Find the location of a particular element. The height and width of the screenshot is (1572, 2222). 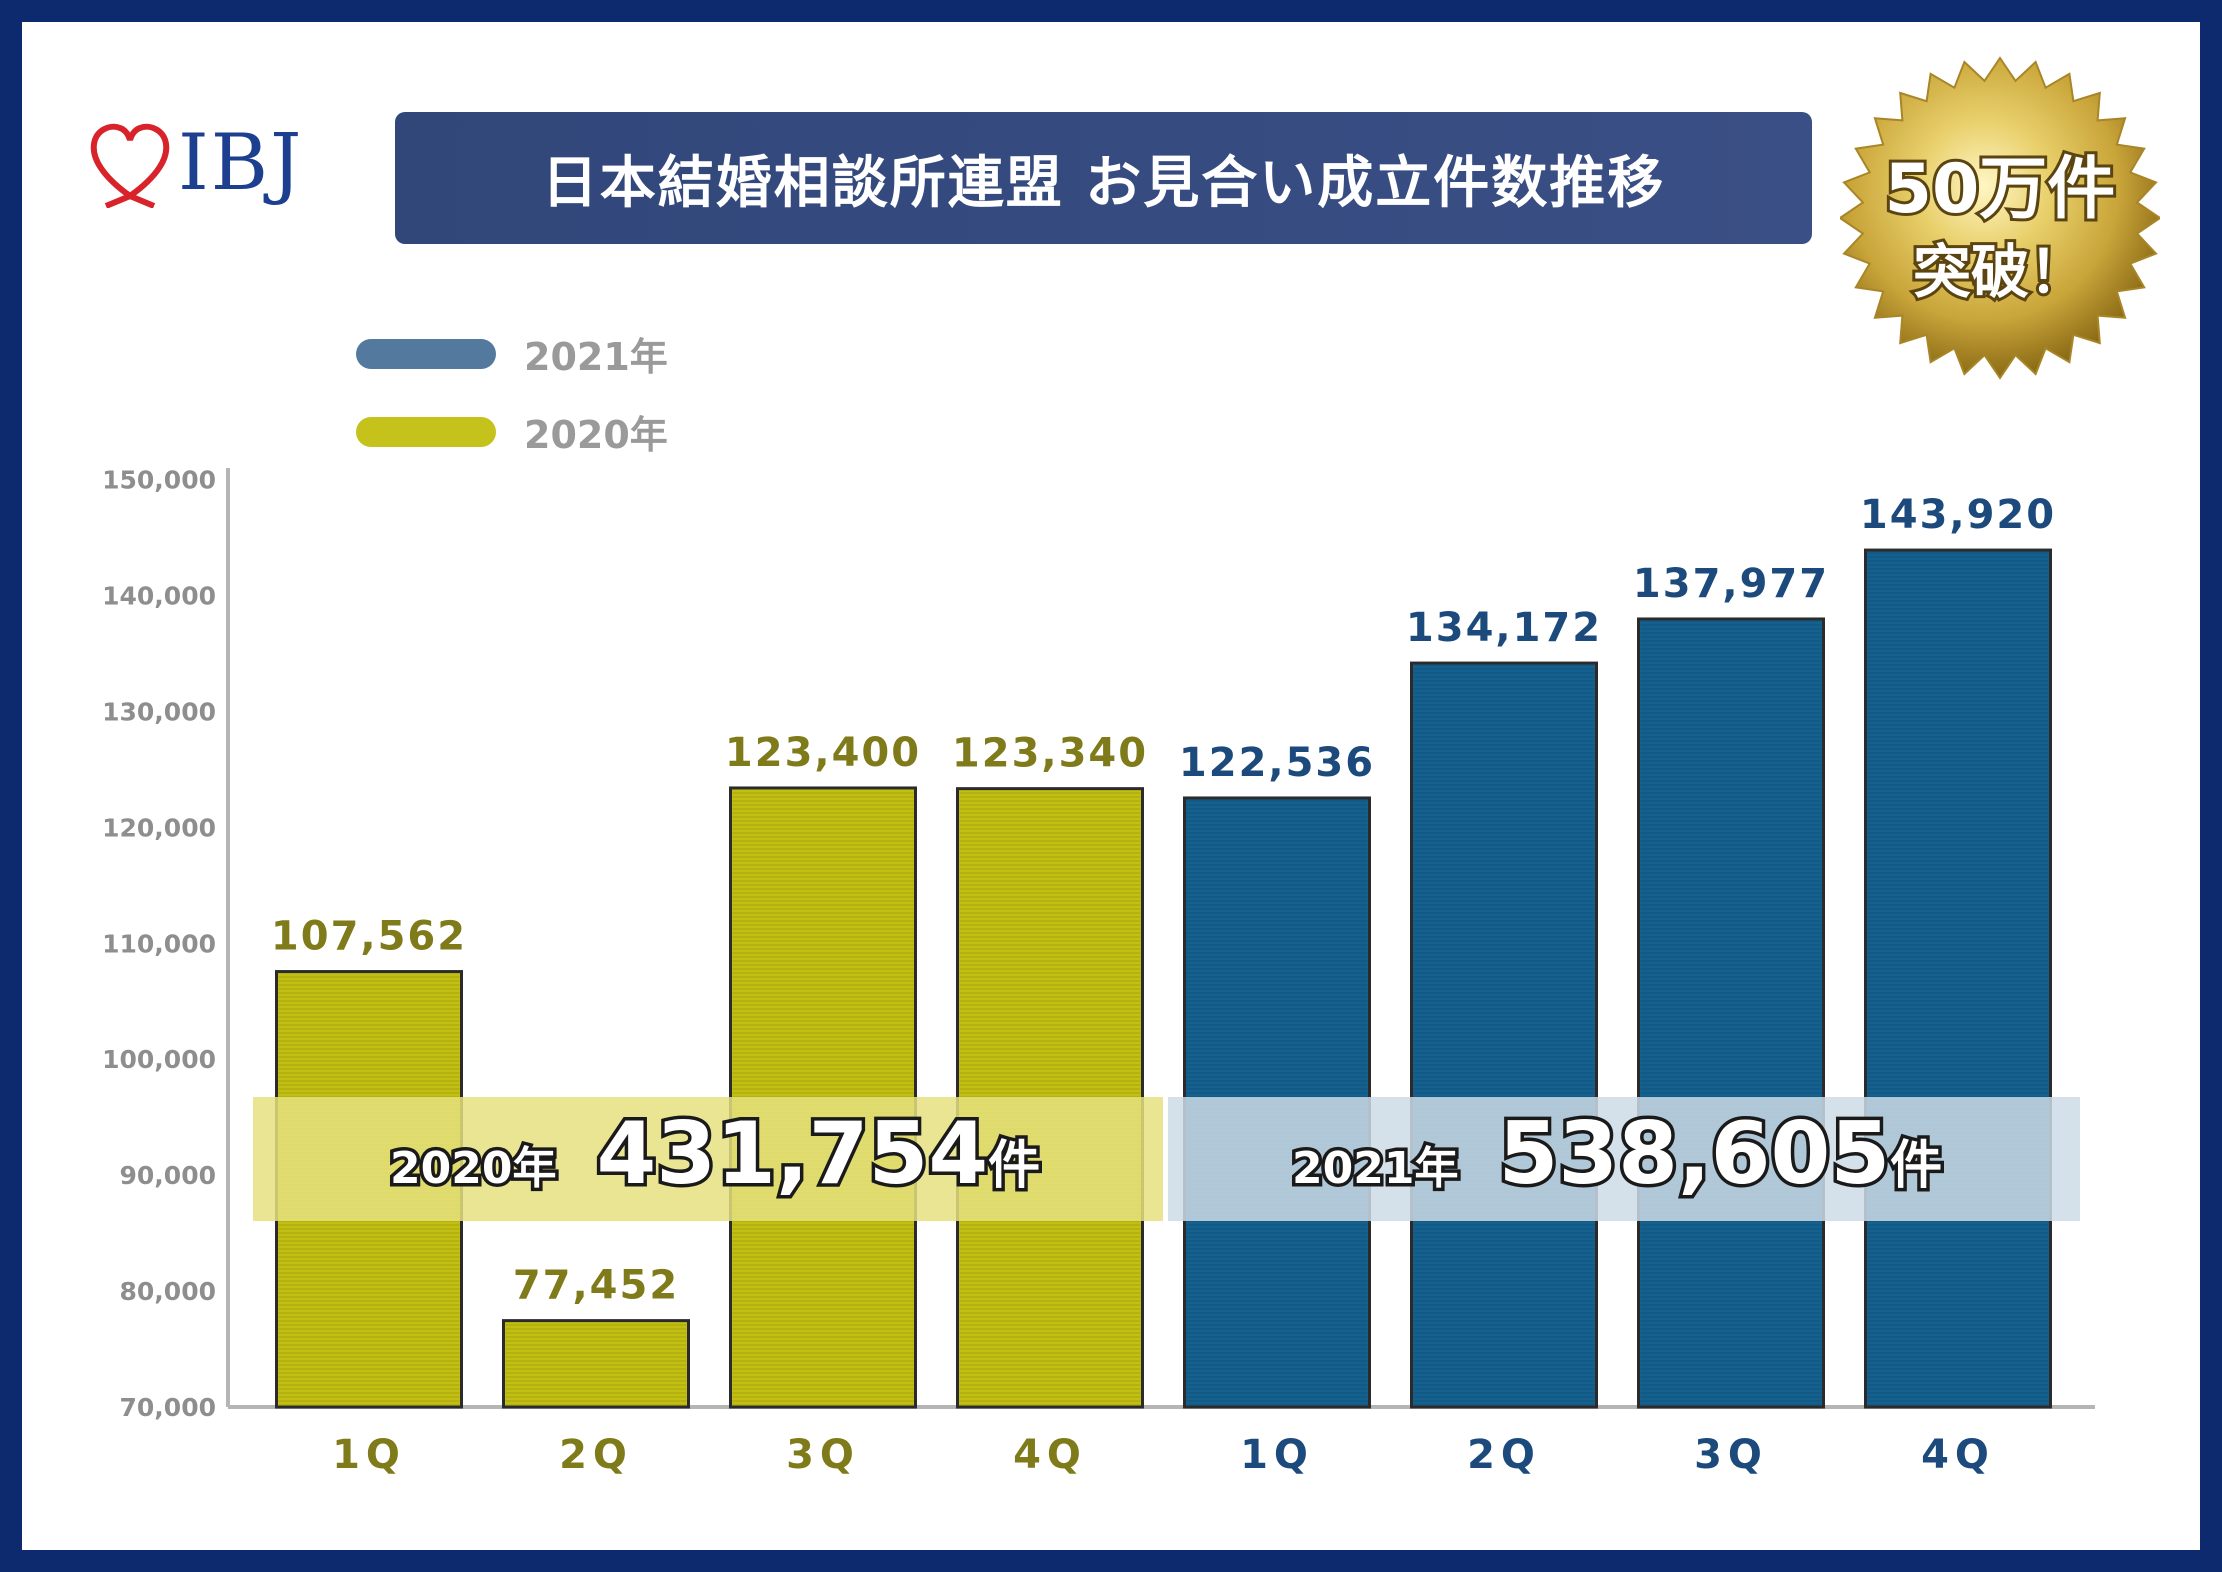

y-tick-label: 130,000 is located at coordinates (159, 711).